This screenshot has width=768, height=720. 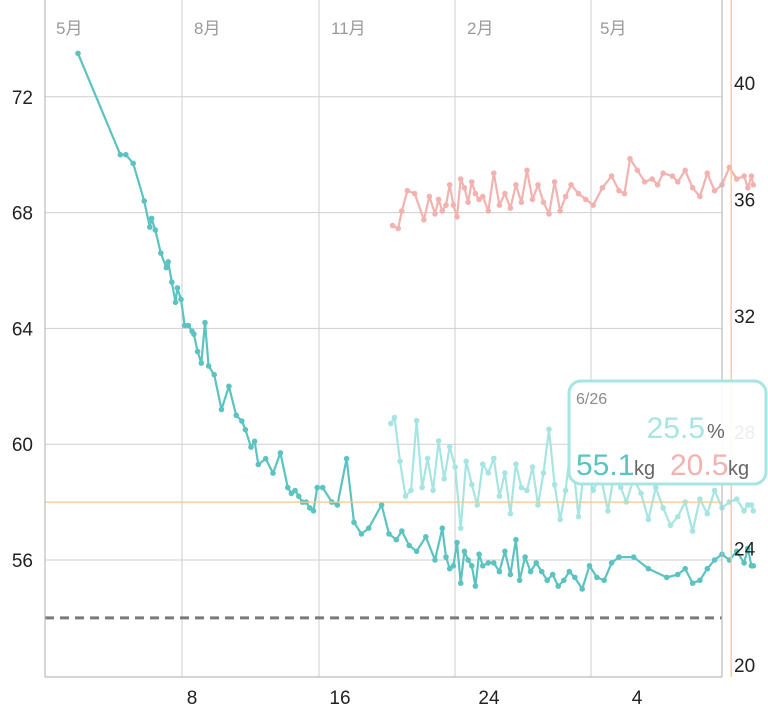 What do you see at coordinates (22, 561) in the screenshot?
I see `y-left-tick: 56` at bounding box center [22, 561].